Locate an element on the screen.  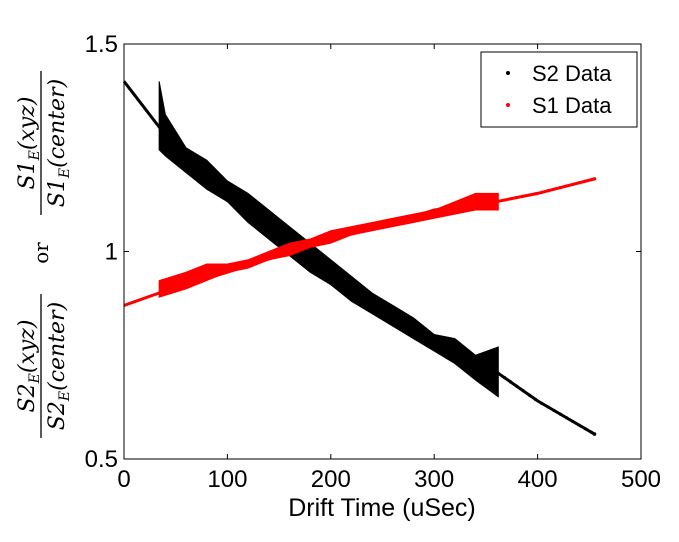
x-tick-label: 400 is located at coordinates (538, 479).